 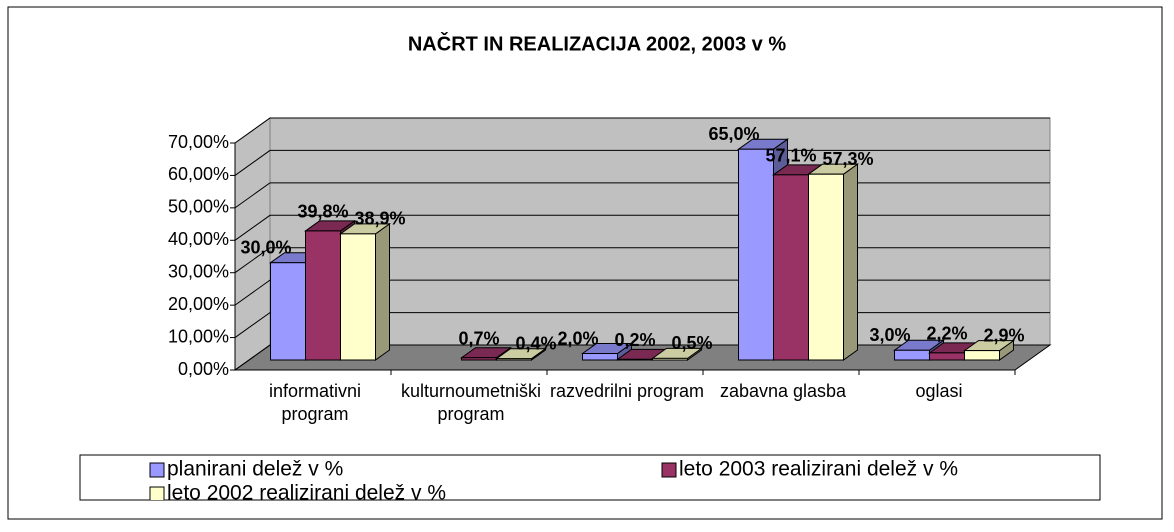 I want to click on data-label: 30,0%, so click(x=265, y=247).